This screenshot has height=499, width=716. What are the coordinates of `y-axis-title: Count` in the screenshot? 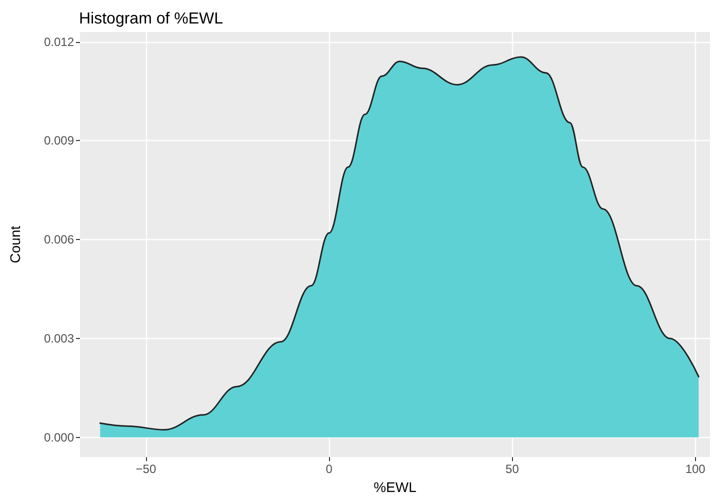 It's located at (15, 245).